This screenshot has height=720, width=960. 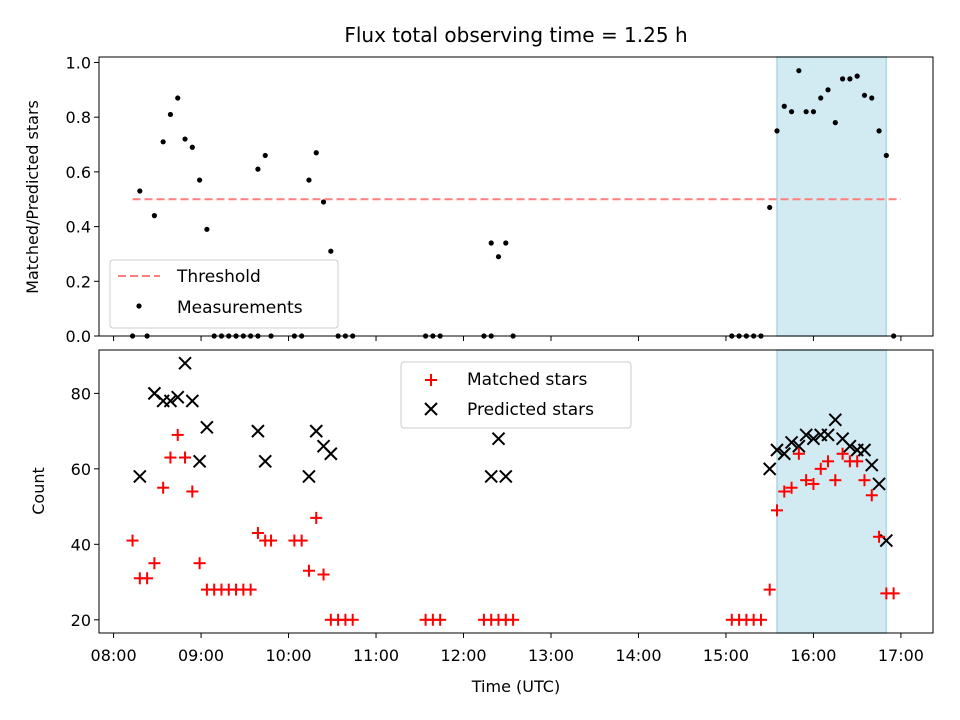 I want to click on top-legend: Threshold Measurements, so click(x=224, y=294).